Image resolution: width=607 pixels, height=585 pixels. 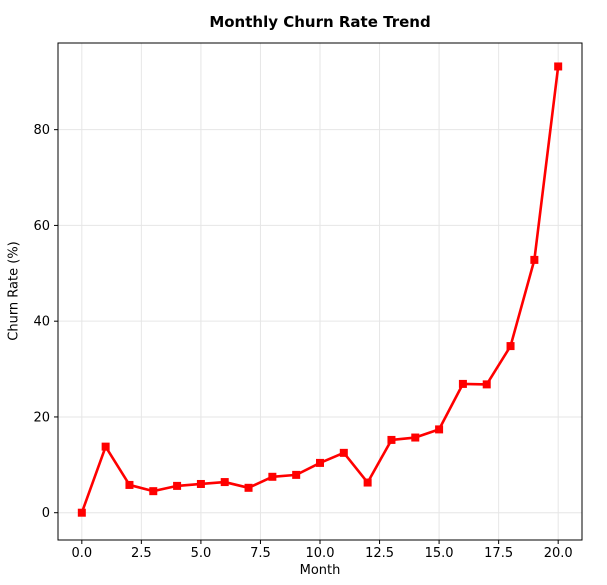 What do you see at coordinates (41, 322) in the screenshot?
I see `y-tick-label: 40` at bounding box center [41, 322].